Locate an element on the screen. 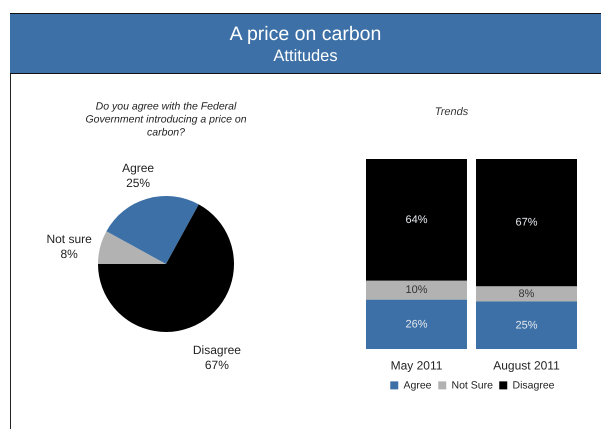 The width and height of the screenshot is (601, 430). slice-label: Disagree is located at coordinates (217, 350).